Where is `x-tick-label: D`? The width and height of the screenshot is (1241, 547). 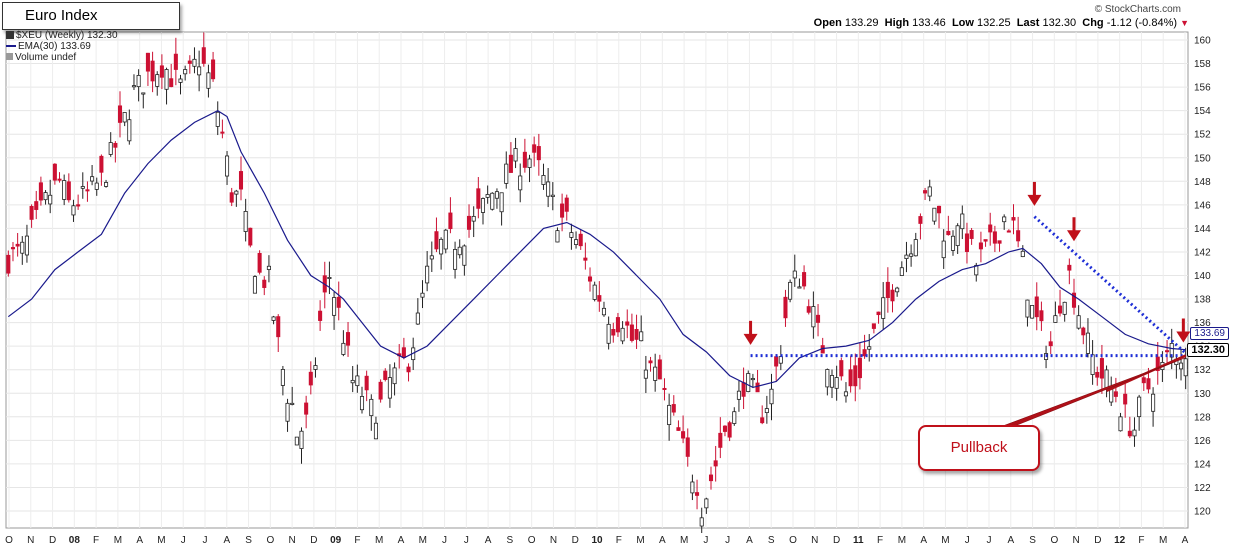
x-tick-label: D is located at coordinates (313, 540).